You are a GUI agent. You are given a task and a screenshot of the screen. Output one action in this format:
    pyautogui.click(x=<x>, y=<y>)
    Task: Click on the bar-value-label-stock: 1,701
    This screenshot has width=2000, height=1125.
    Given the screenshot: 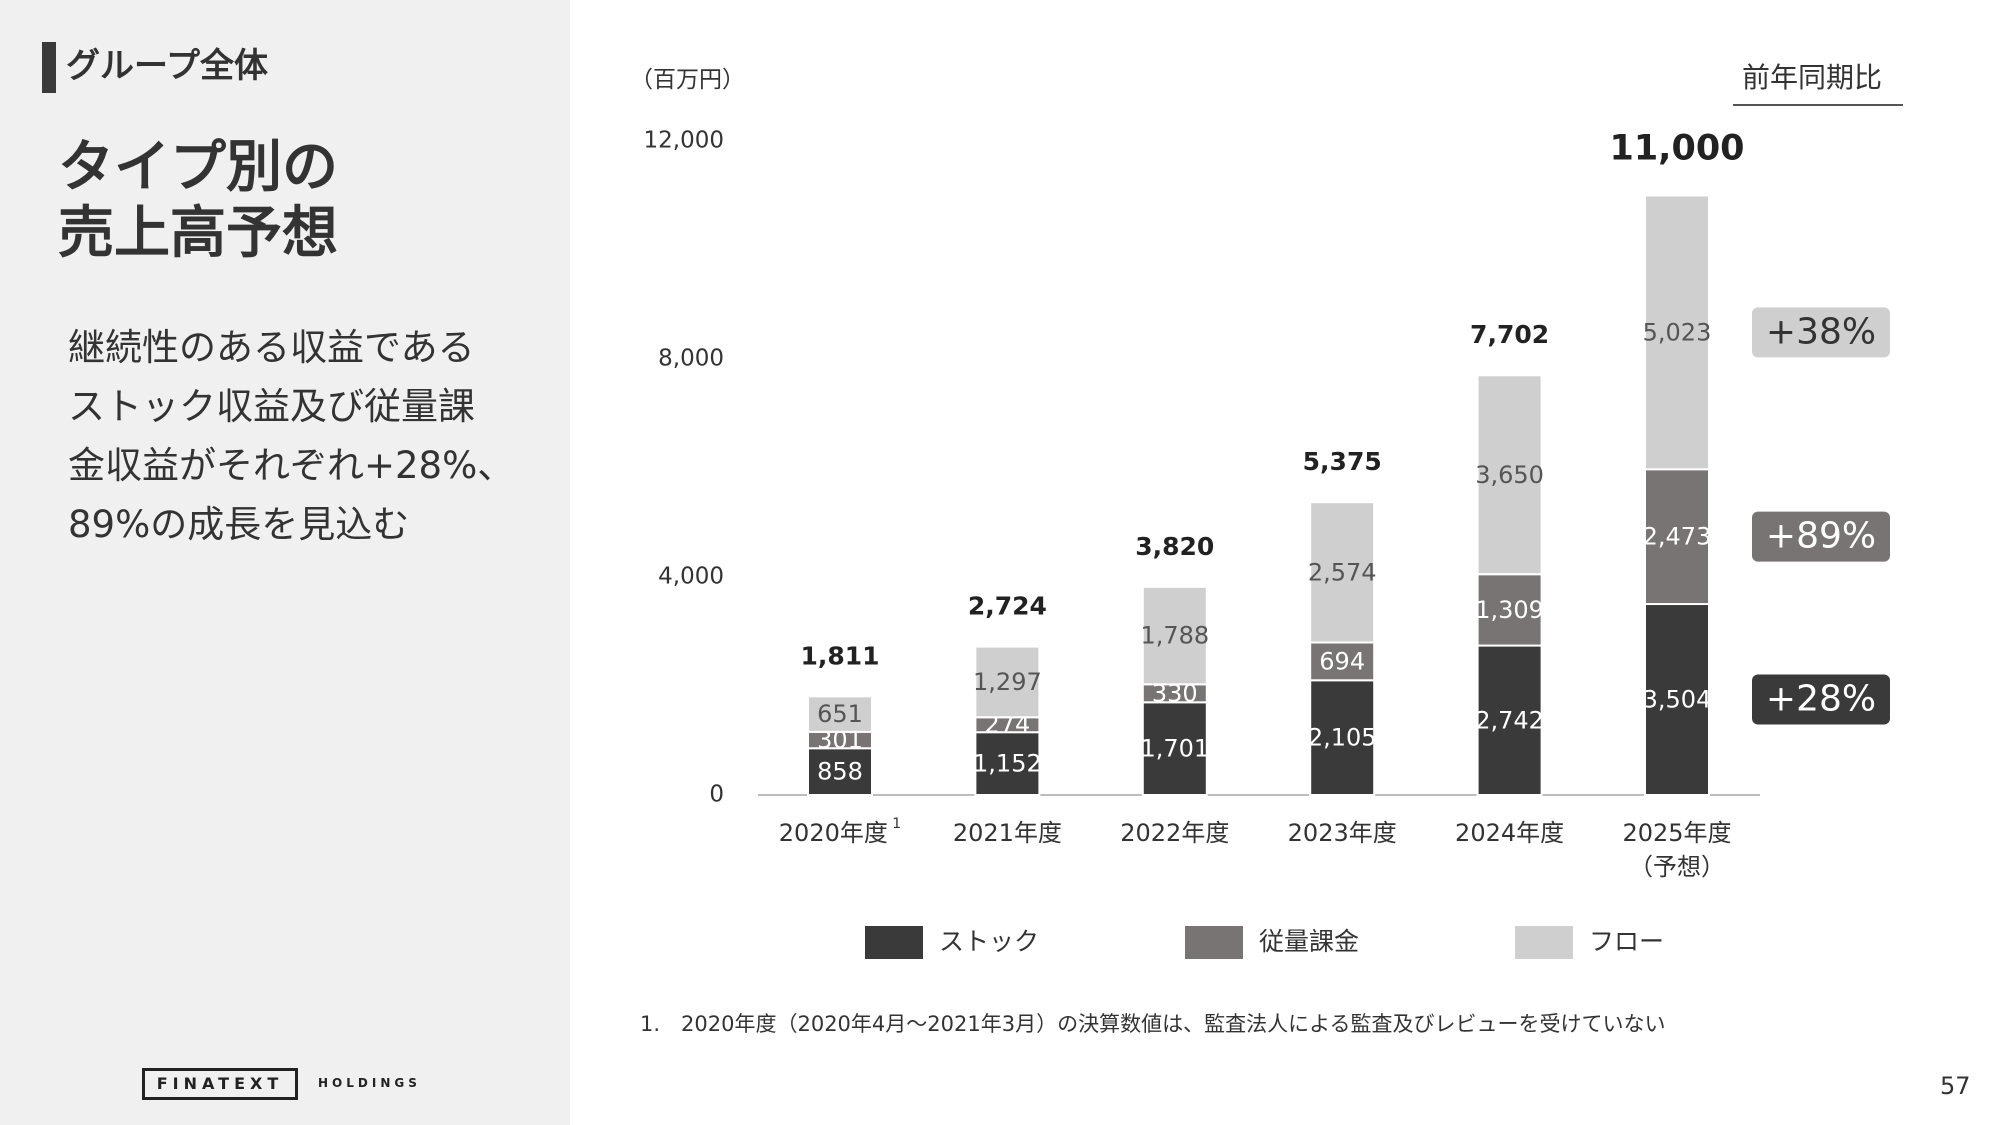 What is the action you would take?
    pyautogui.click(x=1174, y=749)
    